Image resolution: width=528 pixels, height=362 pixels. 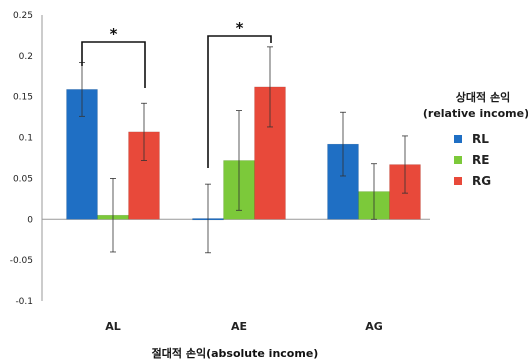 I want to click on x-axis-title: 절대적 손익(absolute income), so click(x=235, y=353).